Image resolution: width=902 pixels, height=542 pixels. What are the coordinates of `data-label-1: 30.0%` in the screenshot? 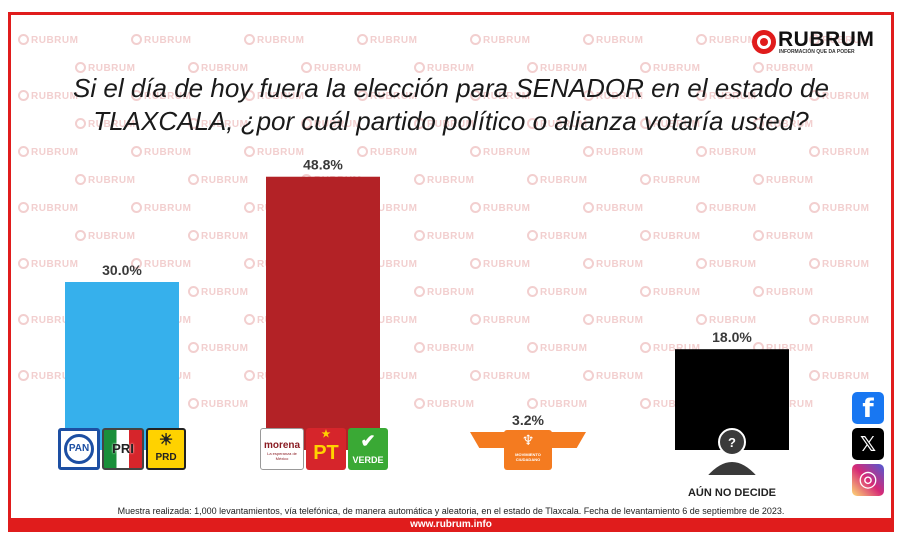 It's located at (122, 270).